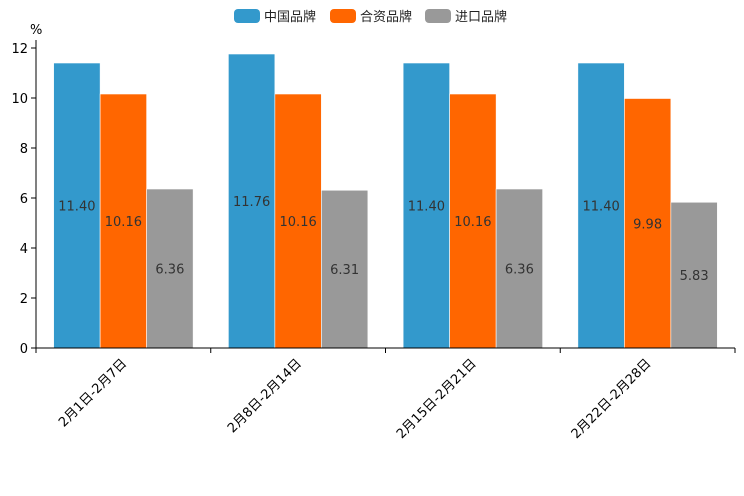  I want to click on data-label-1-3: 6.36, so click(169, 270).